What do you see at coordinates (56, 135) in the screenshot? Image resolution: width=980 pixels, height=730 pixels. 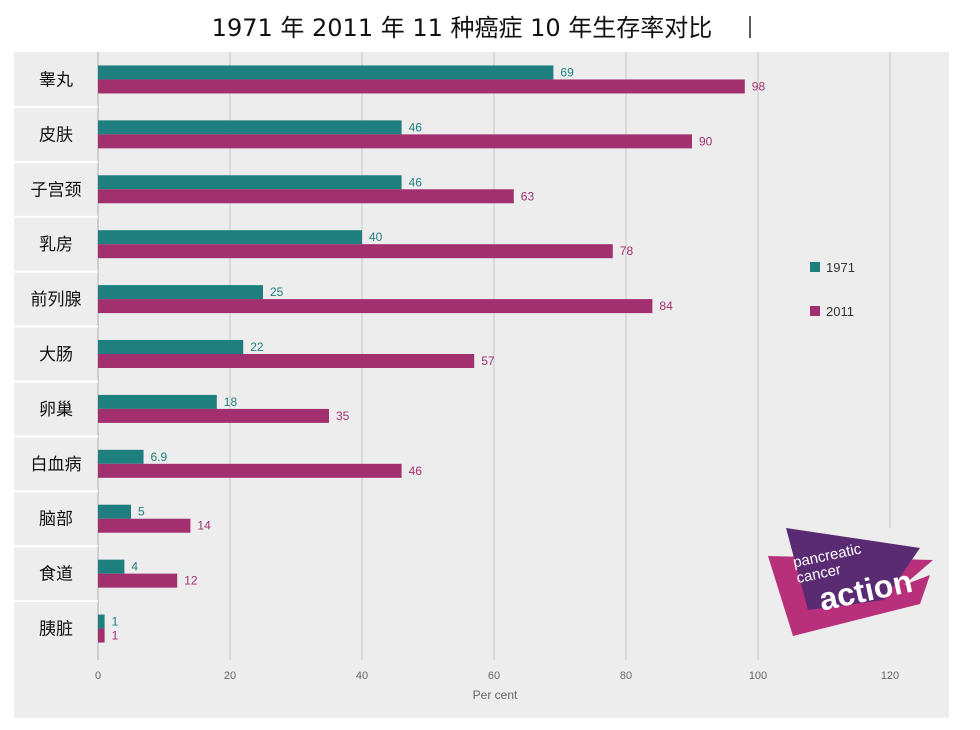 I see `category-label: 皮肤` at bounding box center [56, 135].